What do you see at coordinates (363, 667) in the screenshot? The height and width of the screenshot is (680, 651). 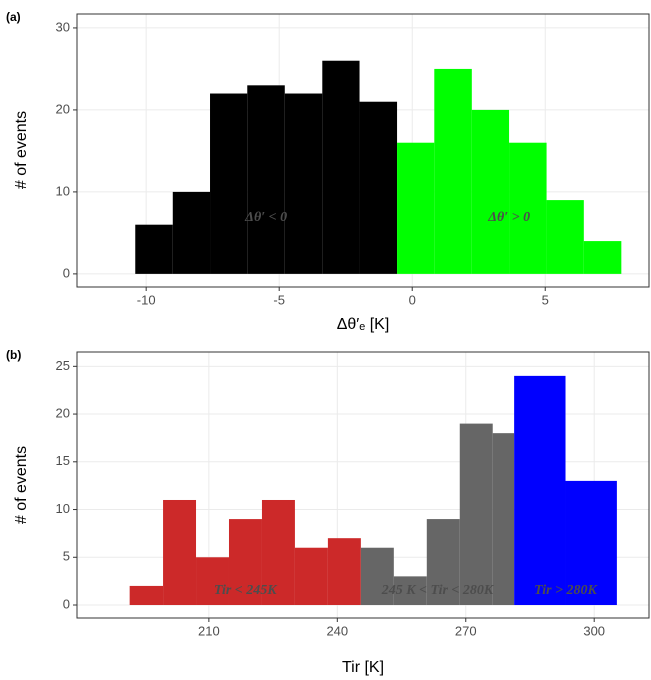 I see `x-axis-title: Tir [K]` at bounding box center [363, 667].